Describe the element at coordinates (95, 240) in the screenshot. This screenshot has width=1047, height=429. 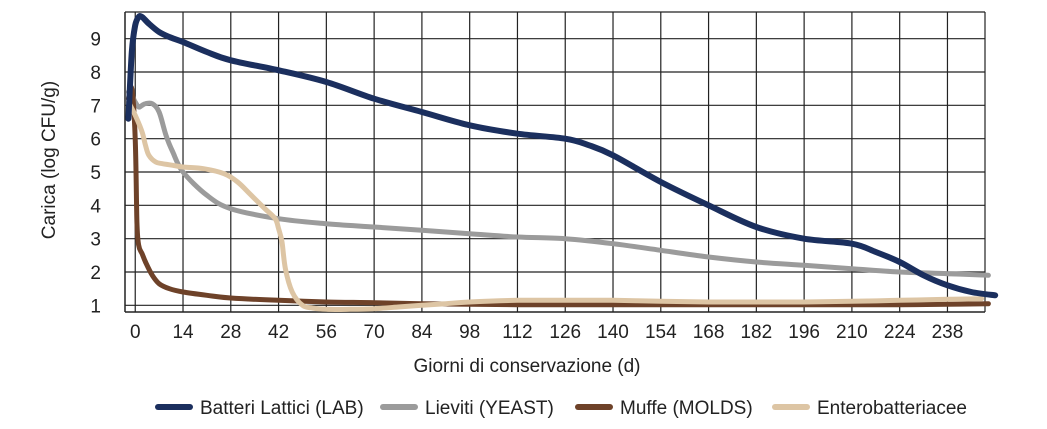
I see `y-tick-label: 3` at that location.